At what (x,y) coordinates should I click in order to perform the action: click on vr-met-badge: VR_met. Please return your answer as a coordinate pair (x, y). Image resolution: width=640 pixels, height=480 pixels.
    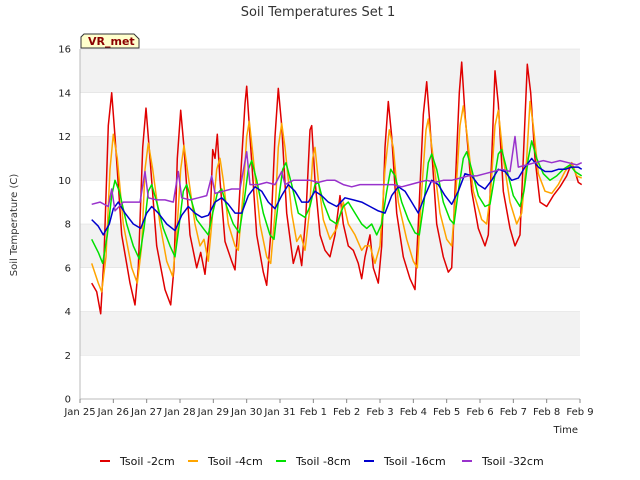
    Looking at the image, I should click on (110, 41).